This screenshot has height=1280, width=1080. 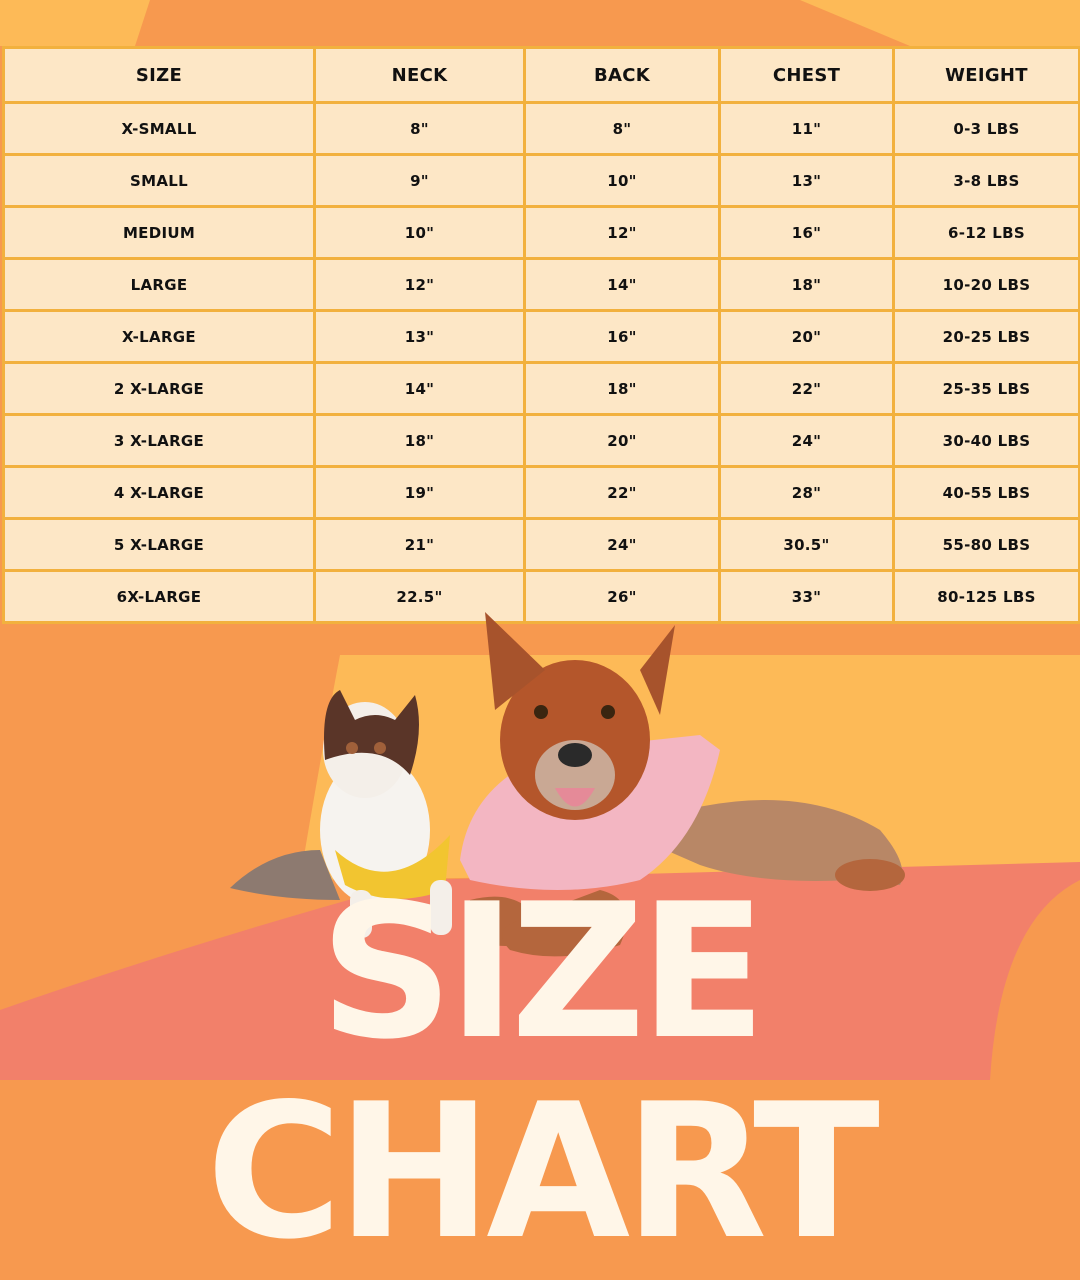 I want to click on cell-back: 20", so click(x=622, y=440).